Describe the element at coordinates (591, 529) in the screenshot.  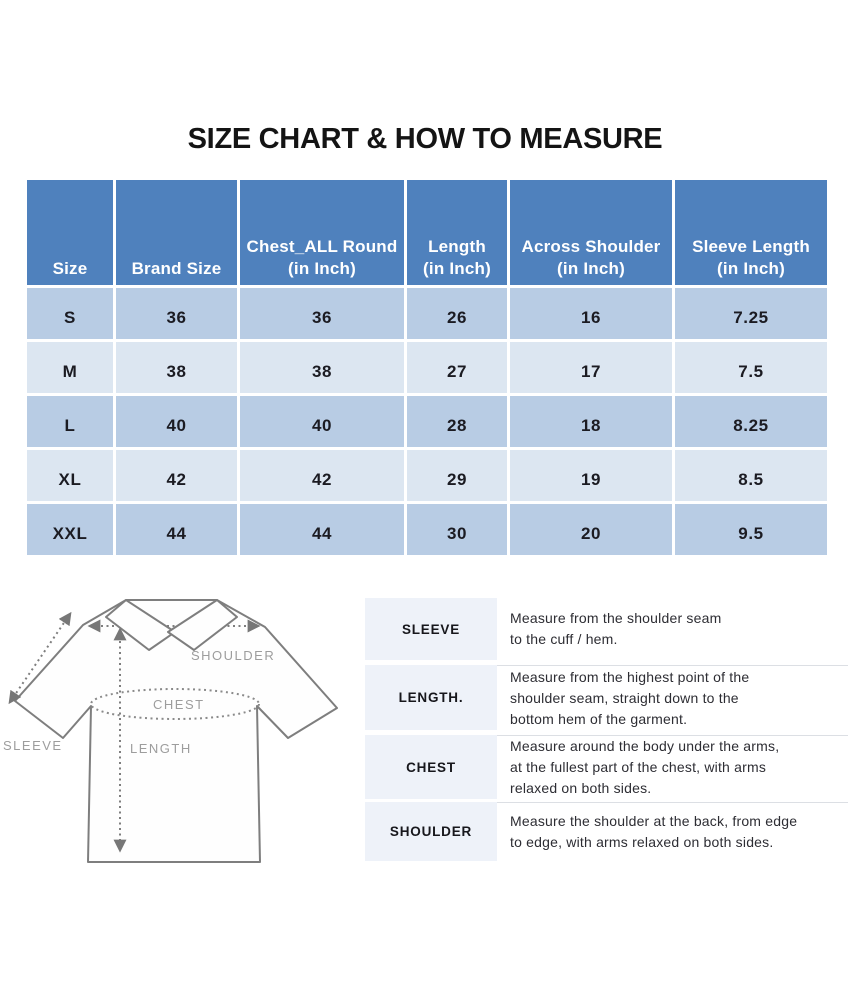
I see `table-cell: 20` at that location.